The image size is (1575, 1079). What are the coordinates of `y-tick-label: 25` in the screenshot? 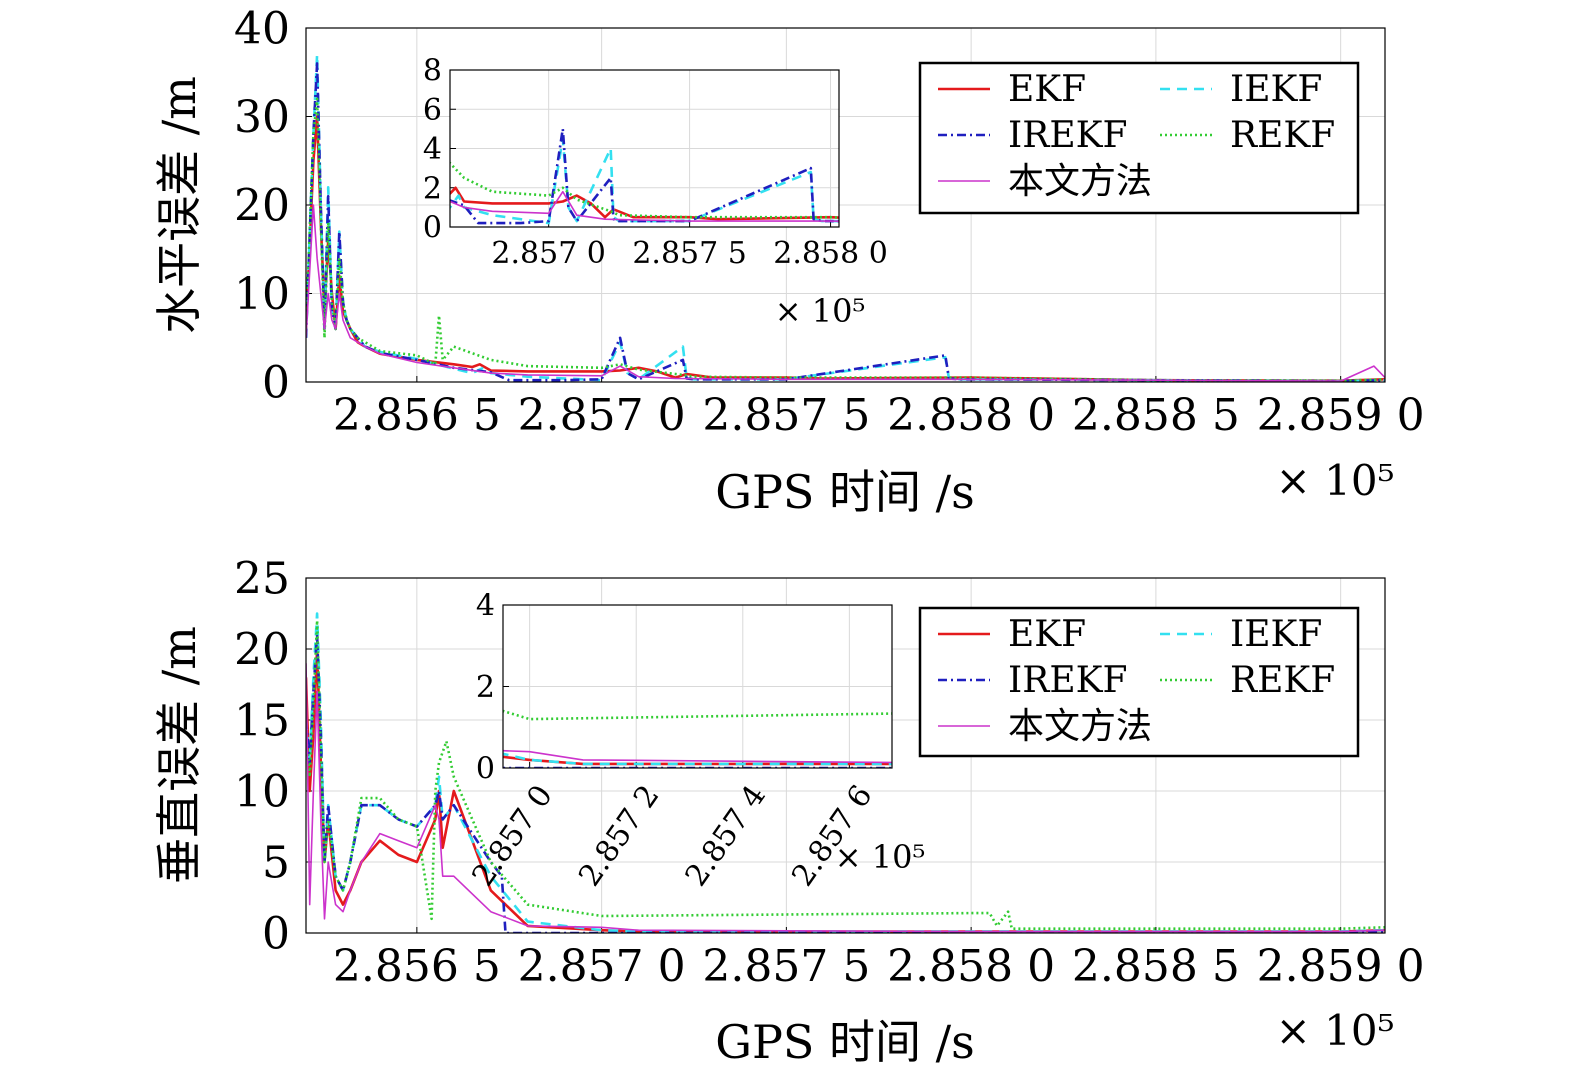 It's located at (262, 578).